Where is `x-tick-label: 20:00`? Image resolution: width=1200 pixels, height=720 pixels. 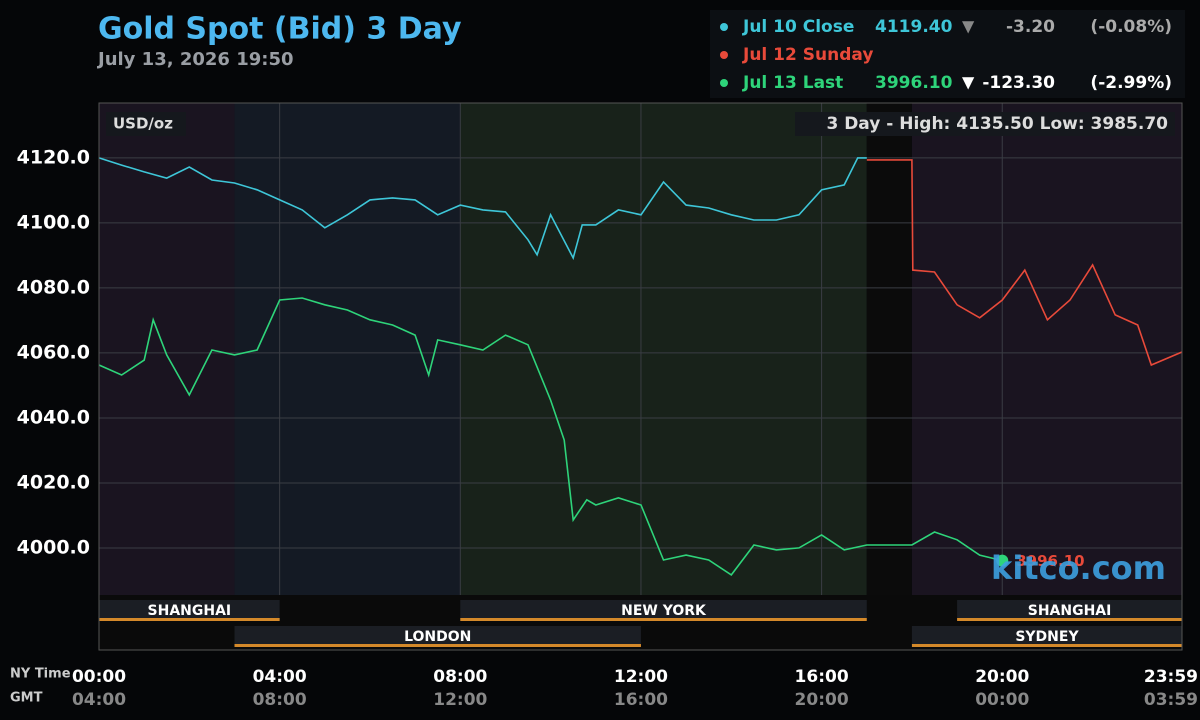
x-tick-label: 20:00 is located at coordinates (1002, 677).